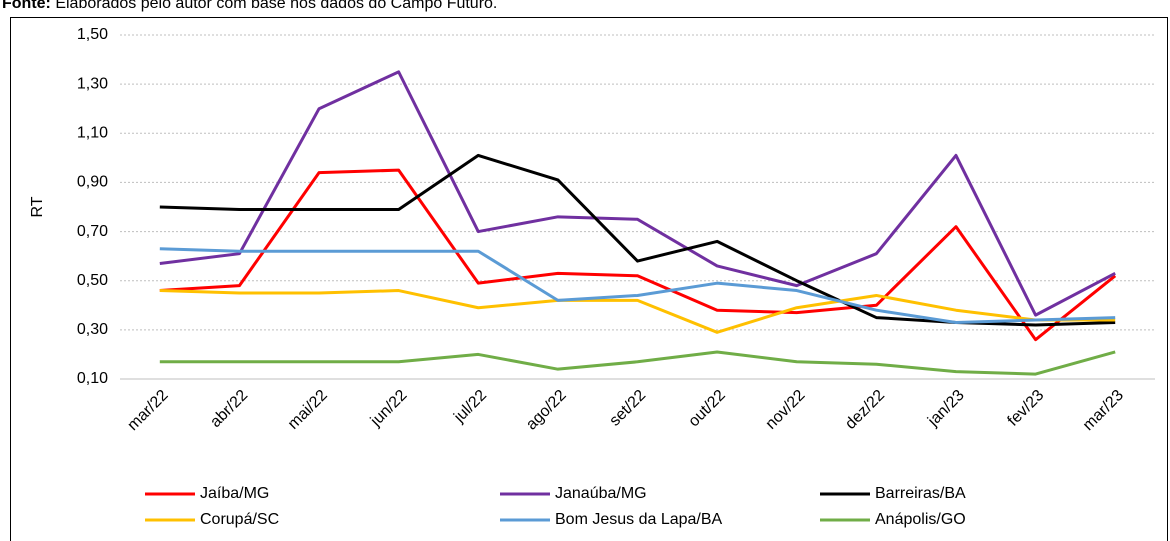 This screenshot has width=1170, height=541. What do you see at coordinates (92, 378) in the screenshot?
I see `y-tick-label: 0,10` at bounding box center [92, 378].